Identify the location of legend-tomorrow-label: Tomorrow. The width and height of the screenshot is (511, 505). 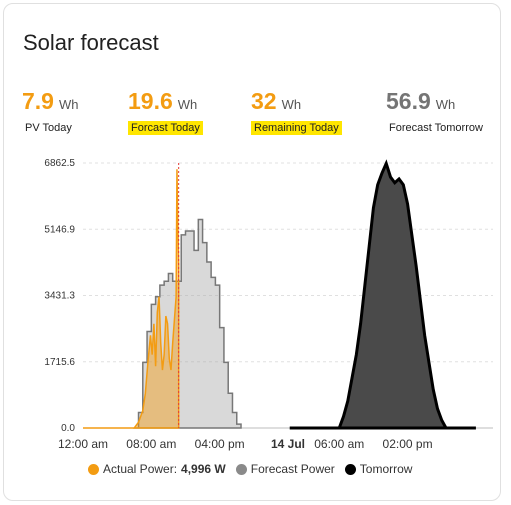
(386, 469).